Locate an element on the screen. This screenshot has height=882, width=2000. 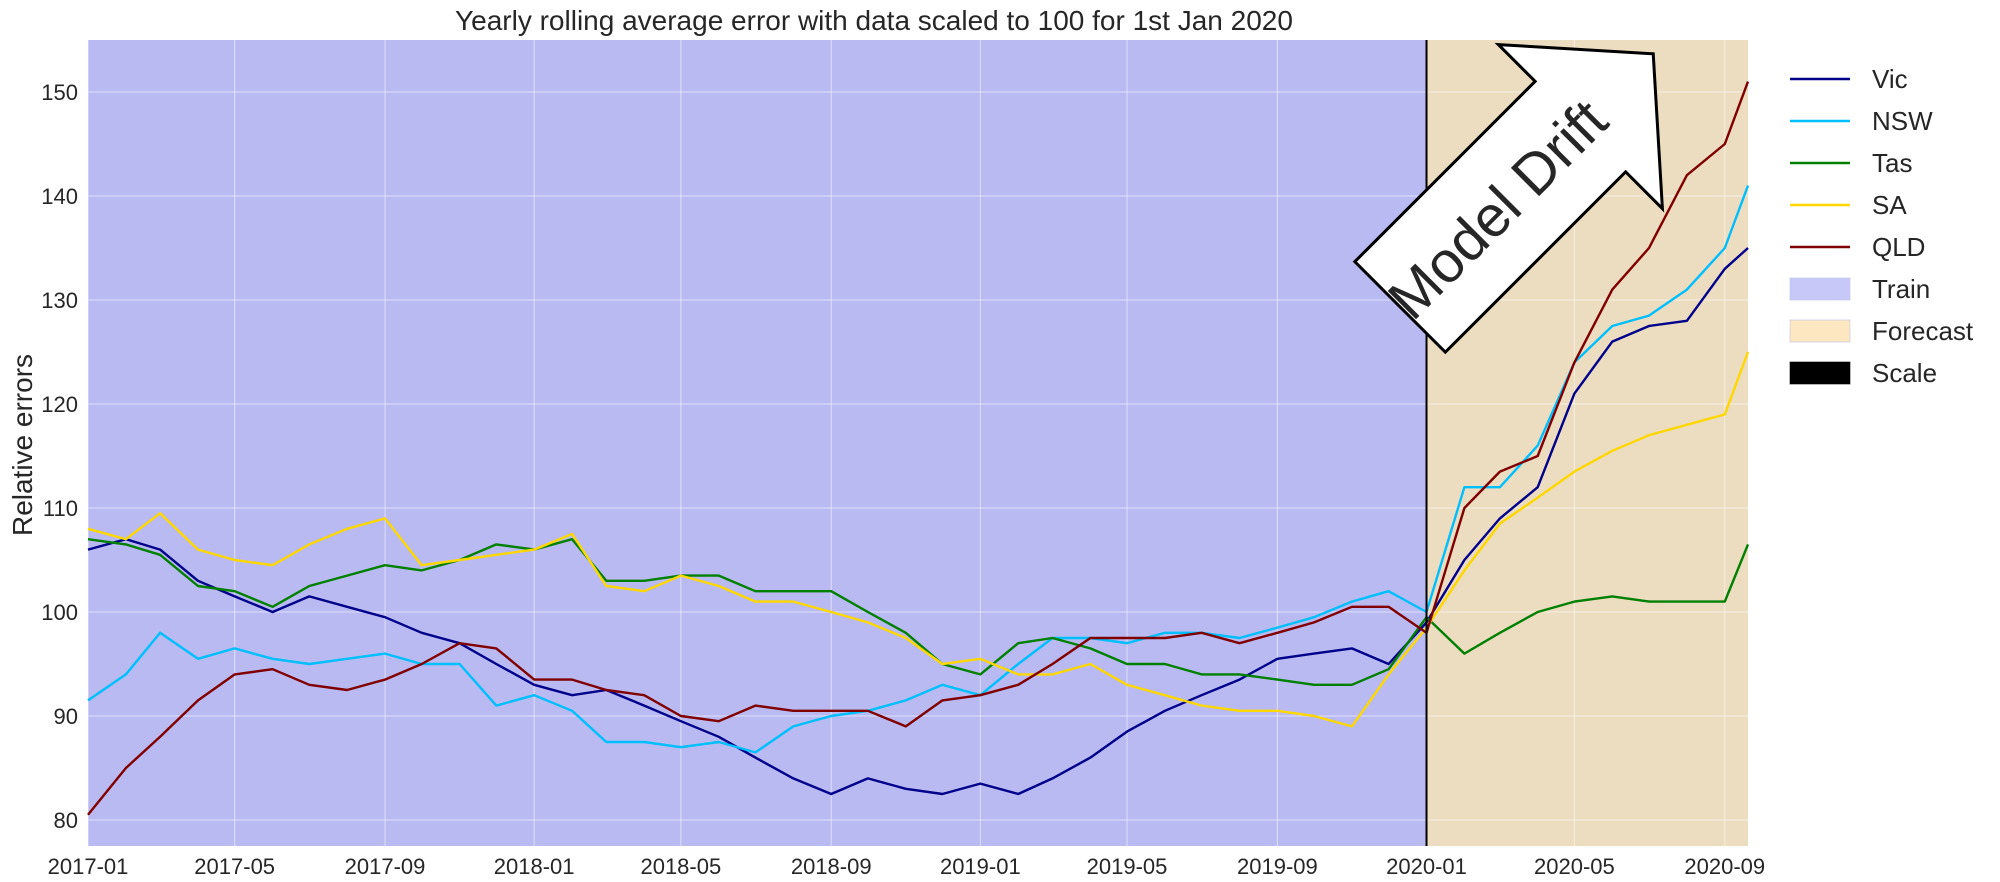
model-drift-arrow is located at coordinates (1508, 198).